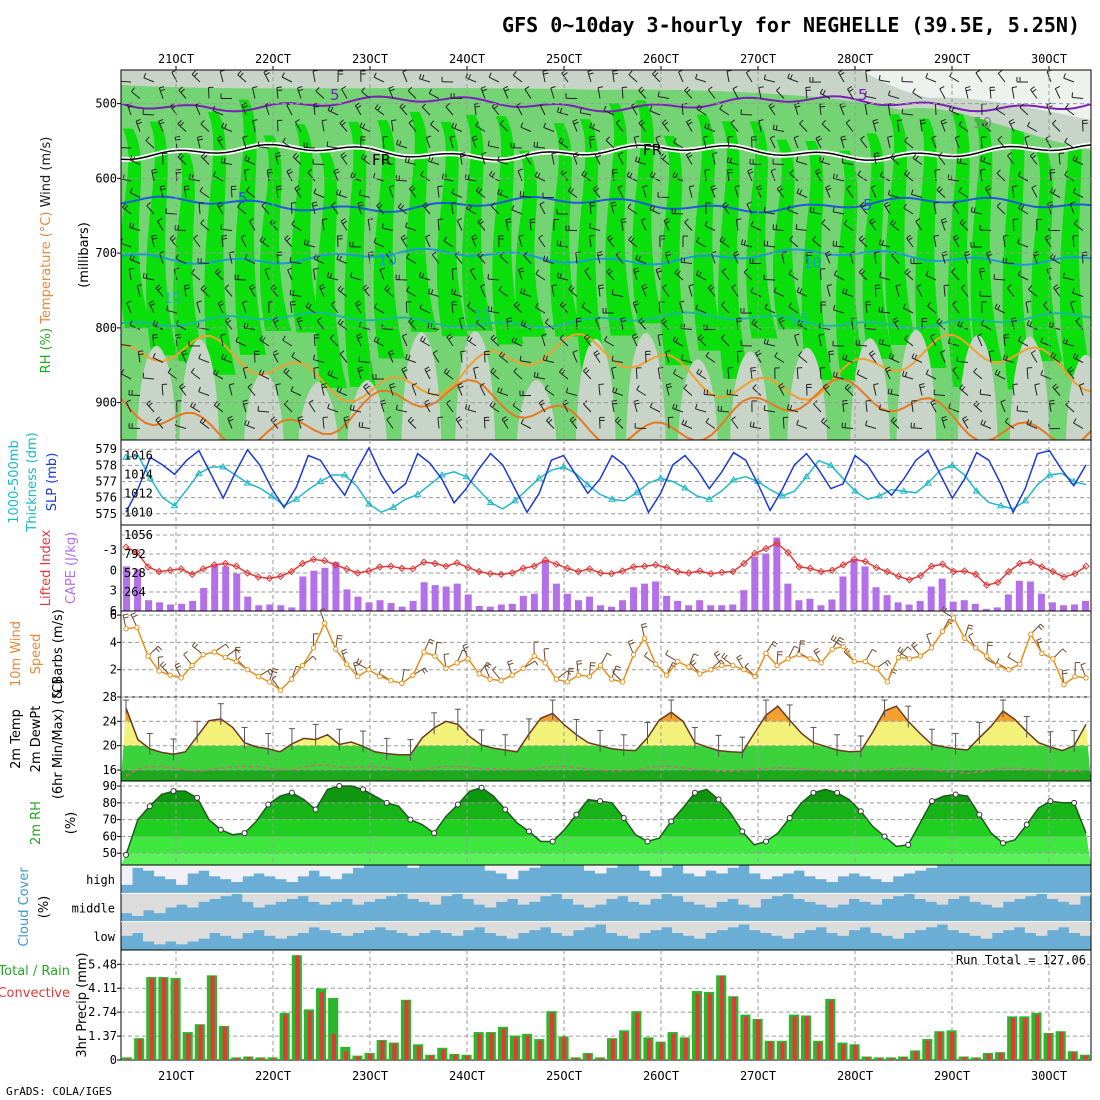  I want to click on rh-marker, so click(268, 804).